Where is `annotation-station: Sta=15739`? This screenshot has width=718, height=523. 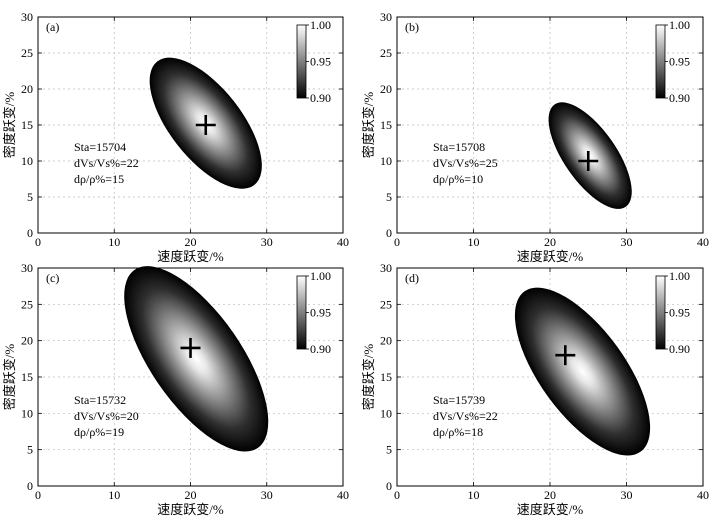 annotation-station: Sta=15739 is located at coordinates (459, 400).